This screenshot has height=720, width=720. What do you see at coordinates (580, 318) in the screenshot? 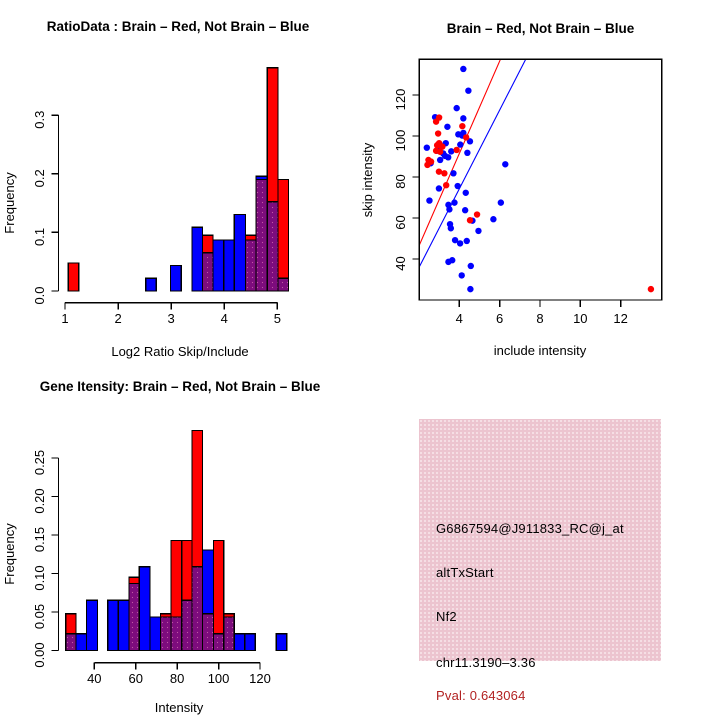
I see `x-tick-label: 10` at bounding box center [580, 318].